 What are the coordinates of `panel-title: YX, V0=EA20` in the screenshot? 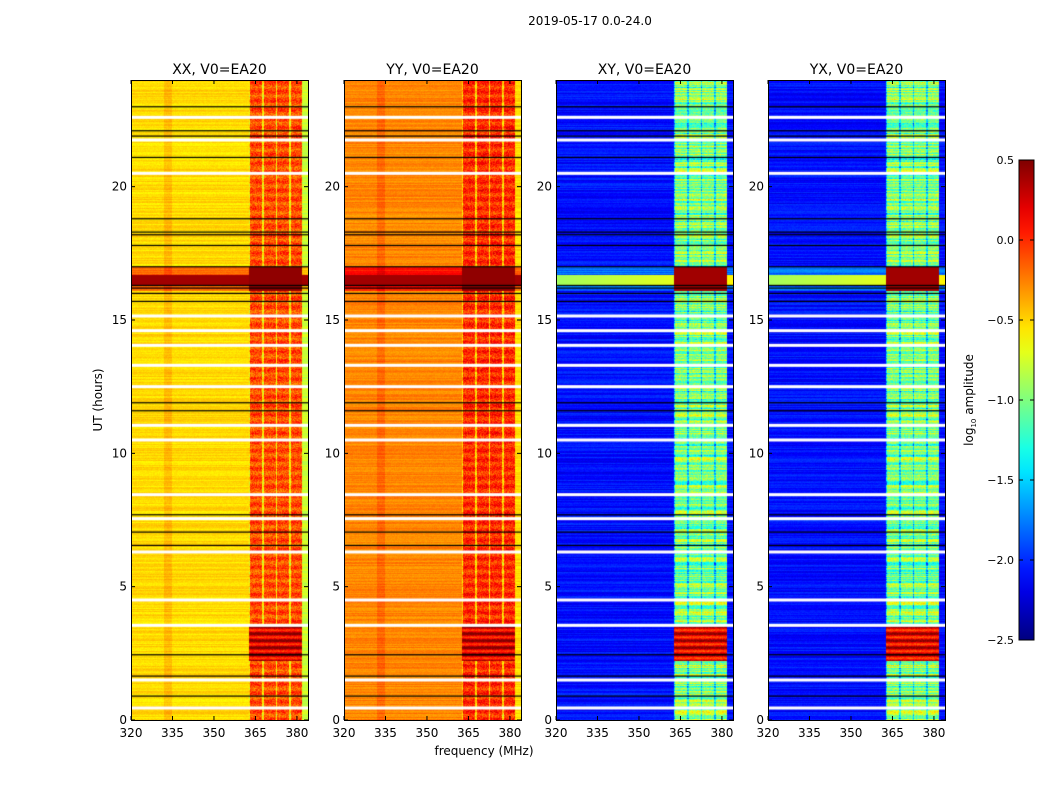 It's located at (856, 70).